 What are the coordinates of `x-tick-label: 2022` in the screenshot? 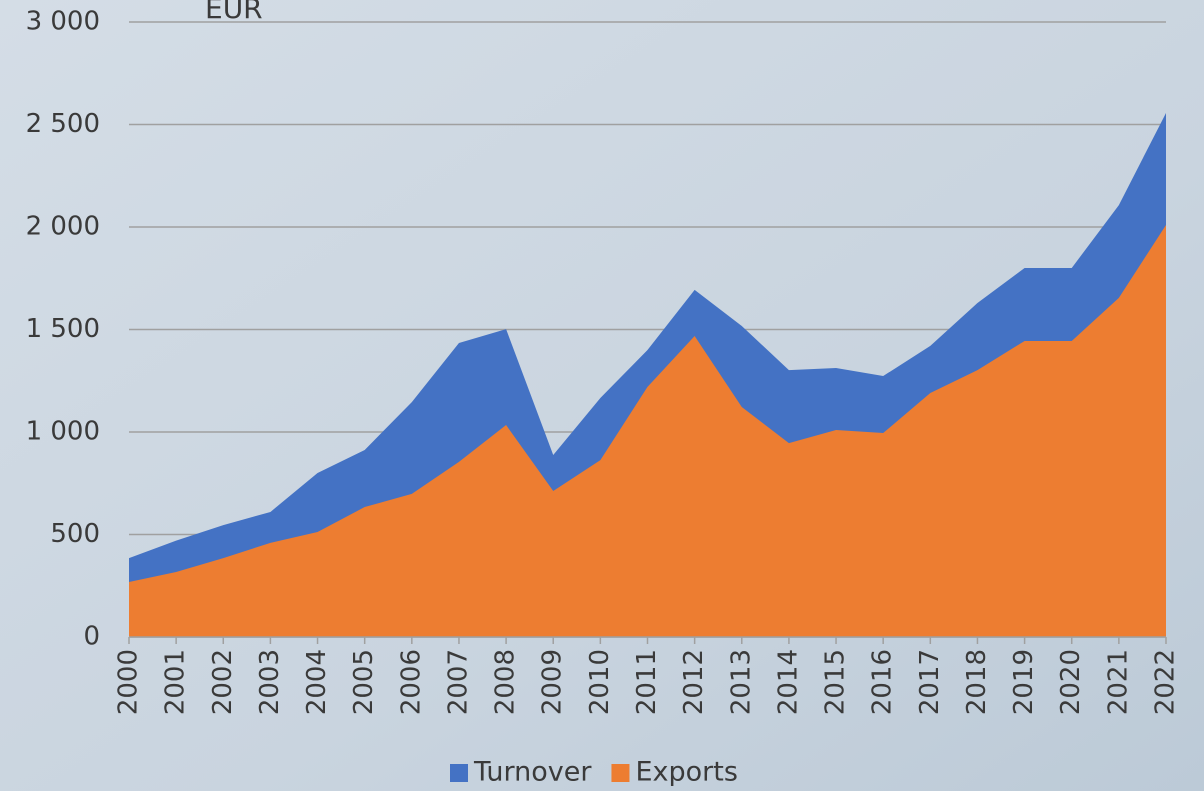 It's located at (1166, 682).